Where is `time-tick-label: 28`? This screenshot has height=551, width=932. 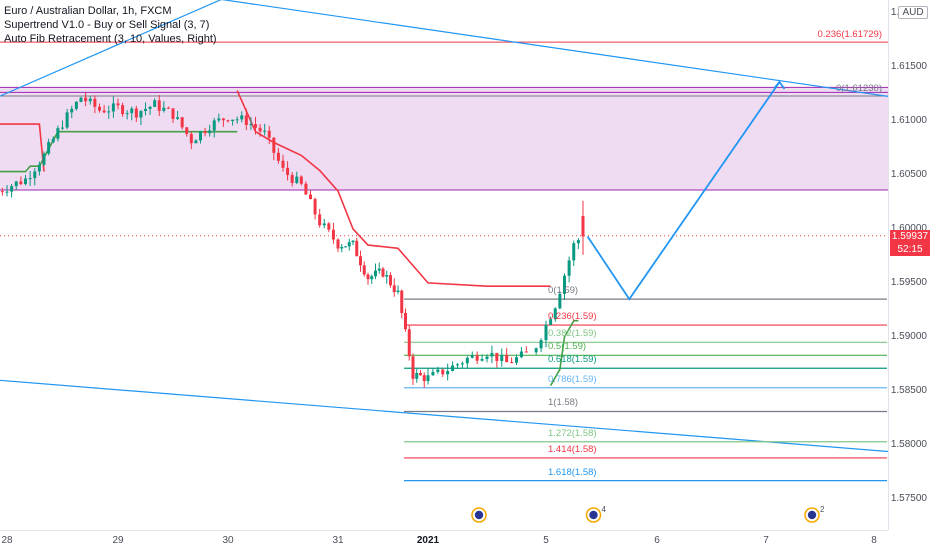 time-tick-label: 28 is located at coordinates (7, 540).